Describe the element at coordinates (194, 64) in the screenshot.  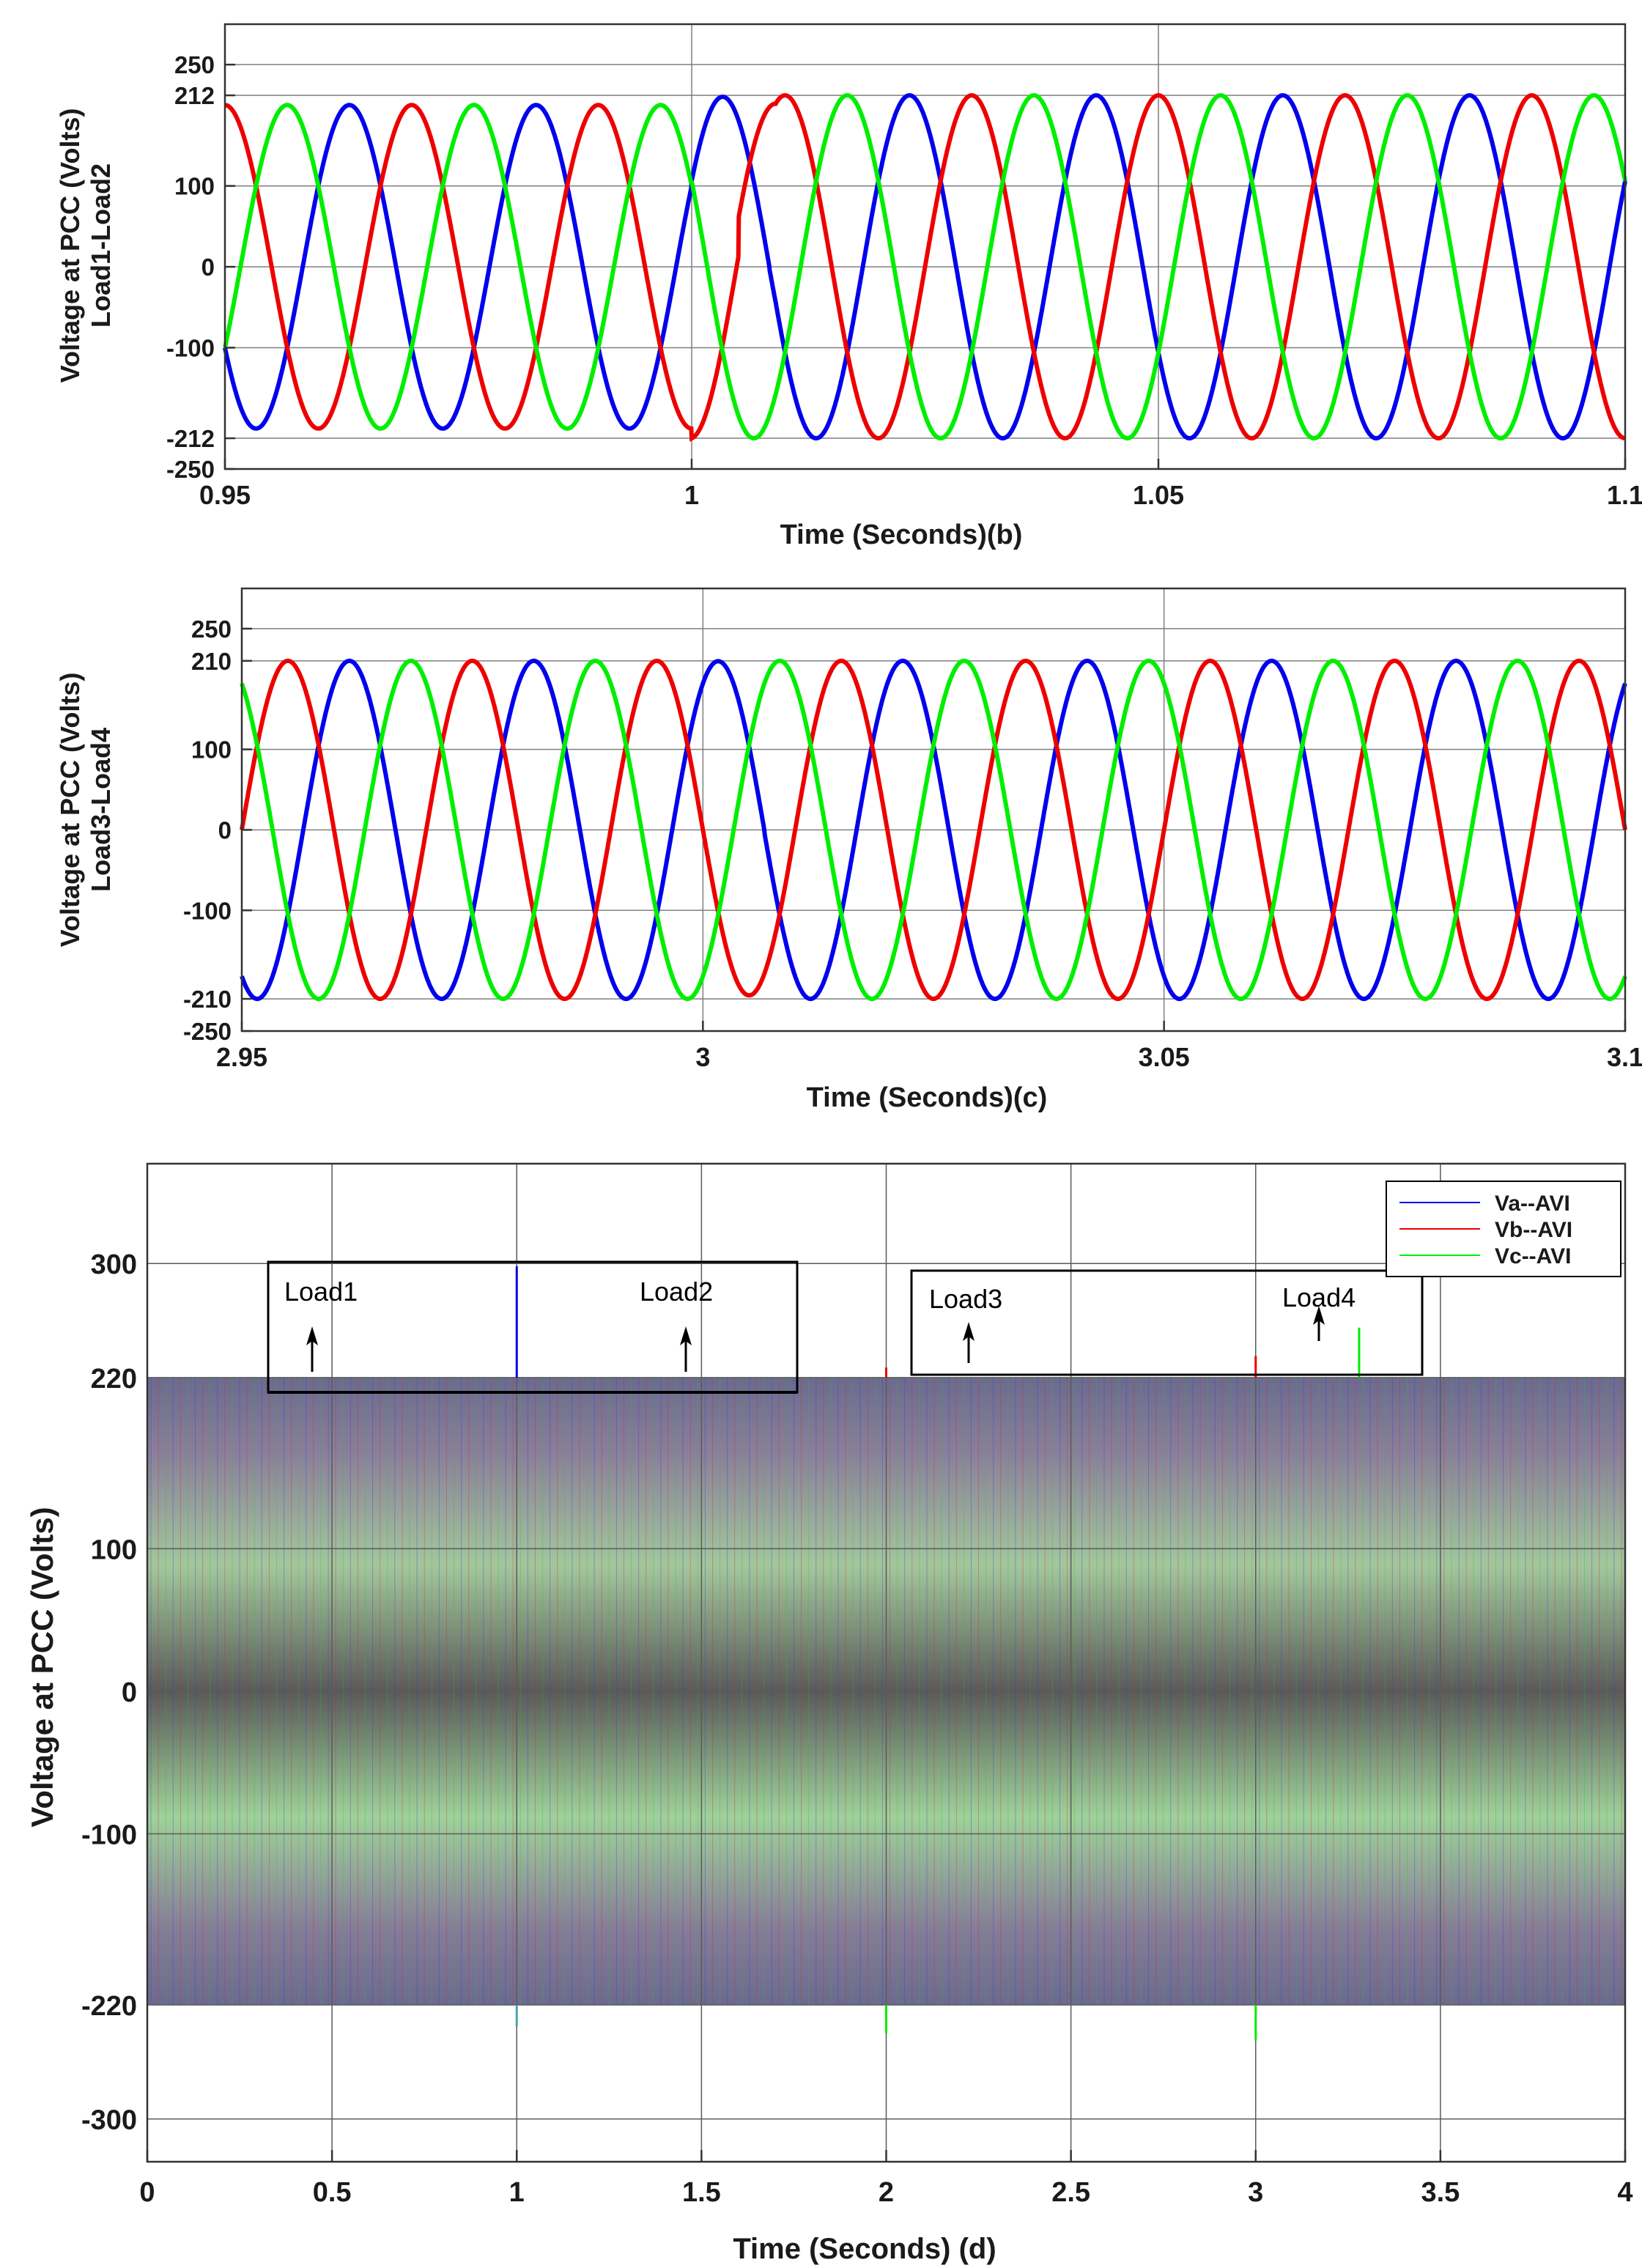
I see `chart-b-ytick-label: 250` at that location.